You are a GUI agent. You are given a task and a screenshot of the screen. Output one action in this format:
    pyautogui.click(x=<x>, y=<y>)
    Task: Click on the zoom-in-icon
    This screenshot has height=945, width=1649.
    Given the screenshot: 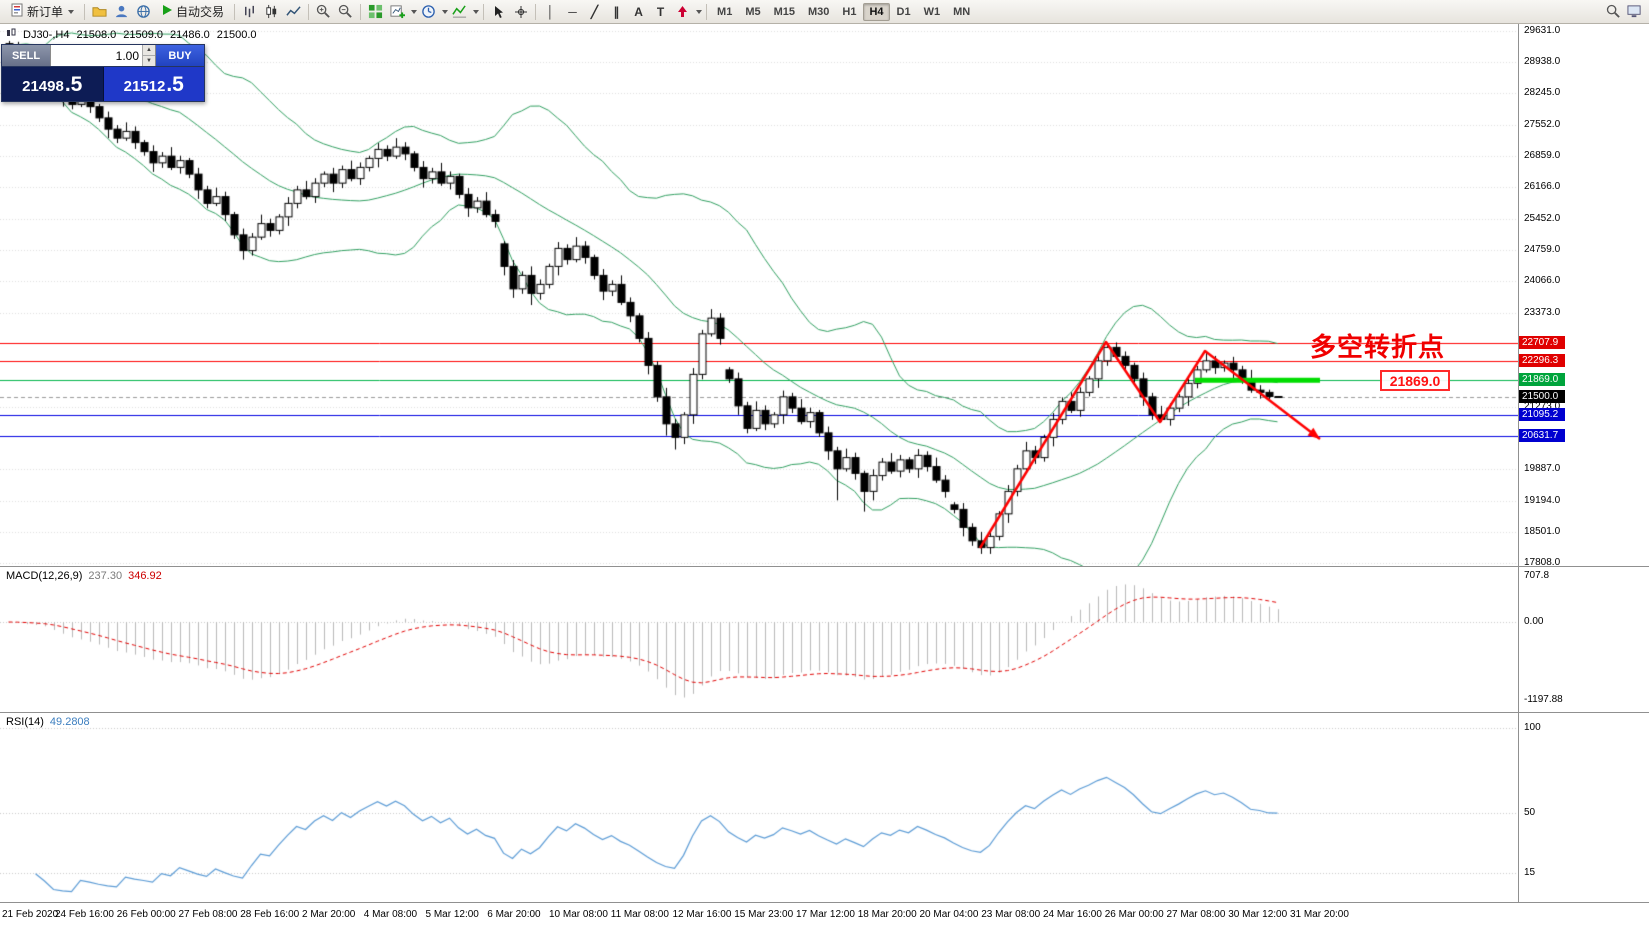 What is the action you would take?
    pyautogui.click(x=323, y=12)
    